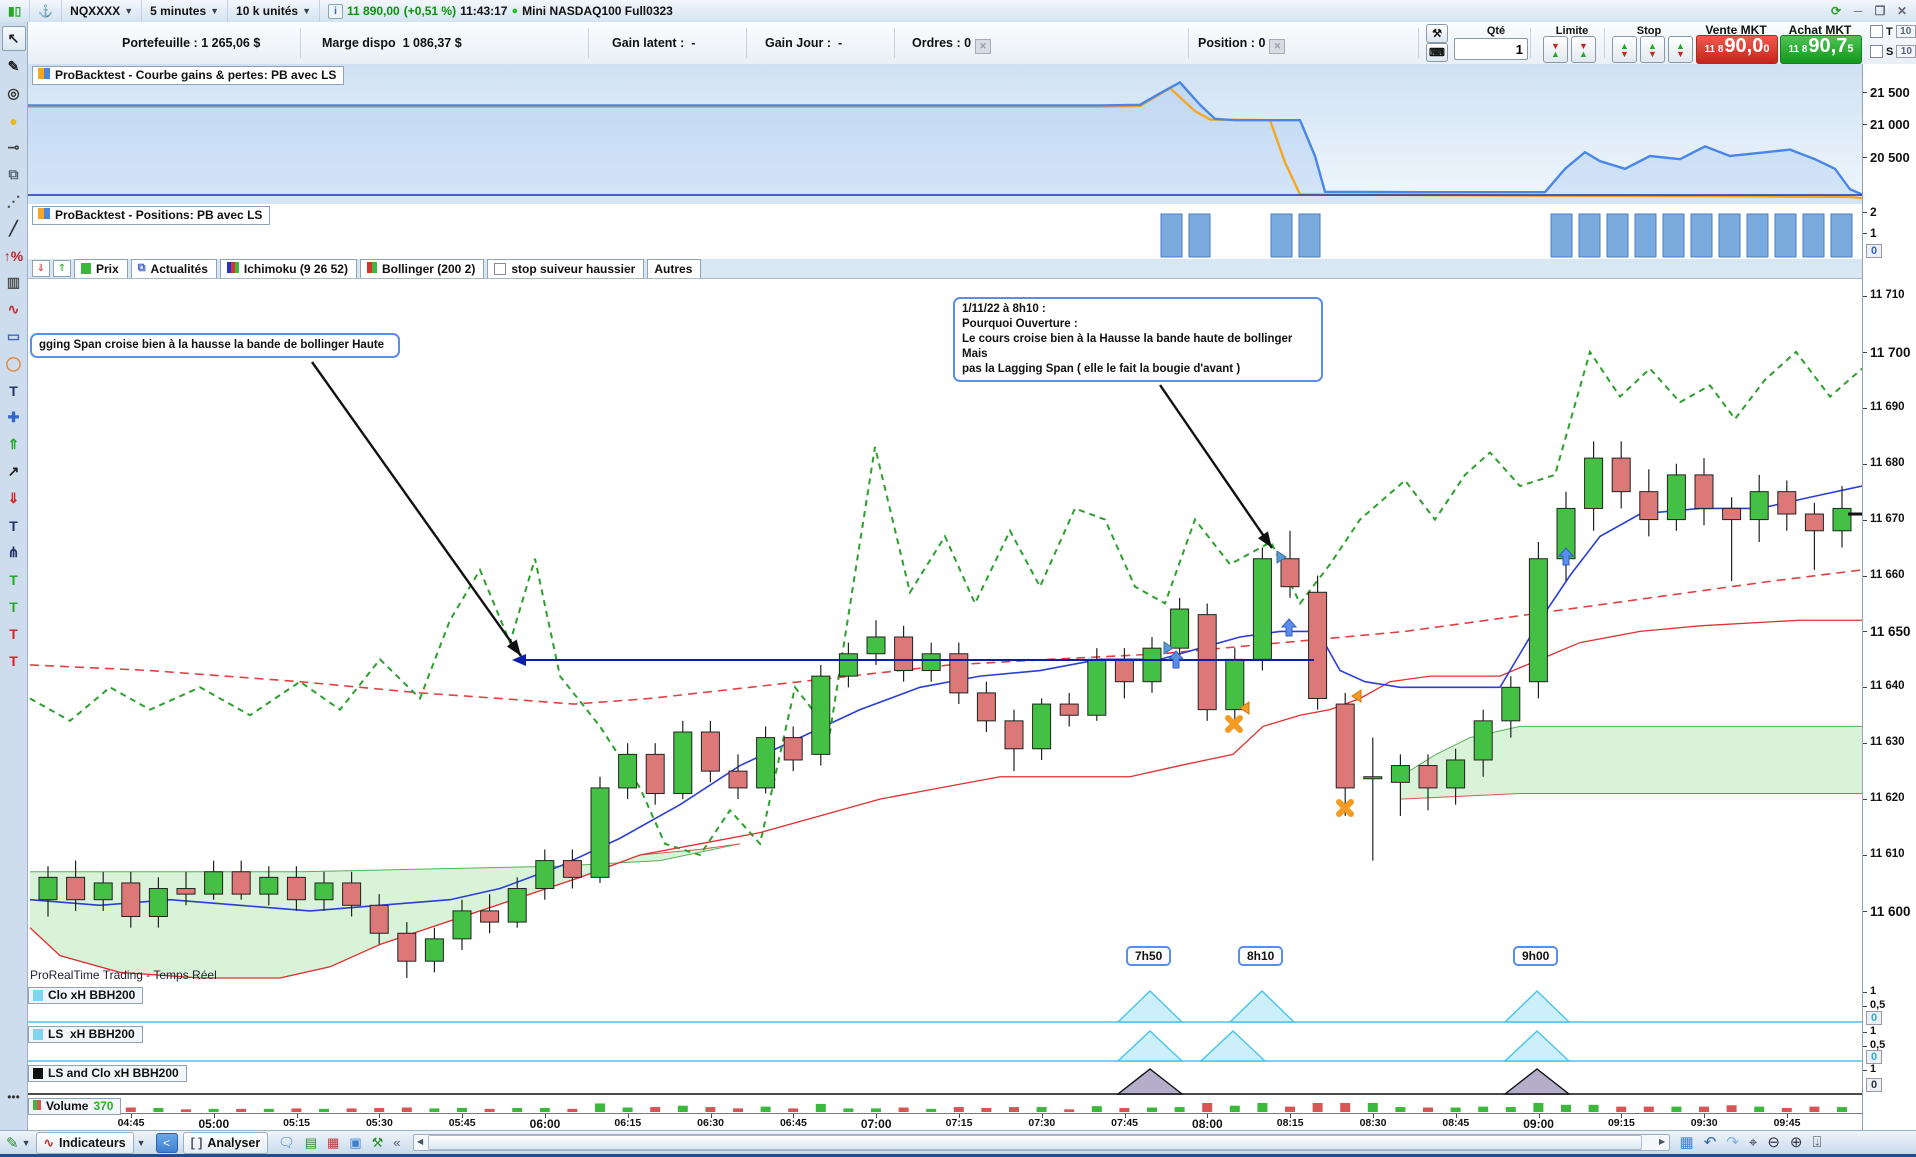  What do you see at coordinates (1277, 46) in the screenshot?
I see `position-list-icon: ✕` at bounding box center [1277, 46].